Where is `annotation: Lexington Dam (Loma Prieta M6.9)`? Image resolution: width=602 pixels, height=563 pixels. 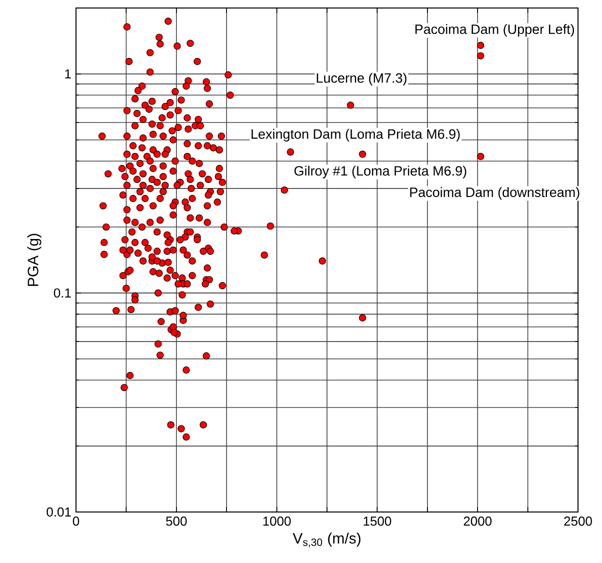
annotation: Lexington Dam (Loma Prieta M6.9) is located at coordinates (356, 135).